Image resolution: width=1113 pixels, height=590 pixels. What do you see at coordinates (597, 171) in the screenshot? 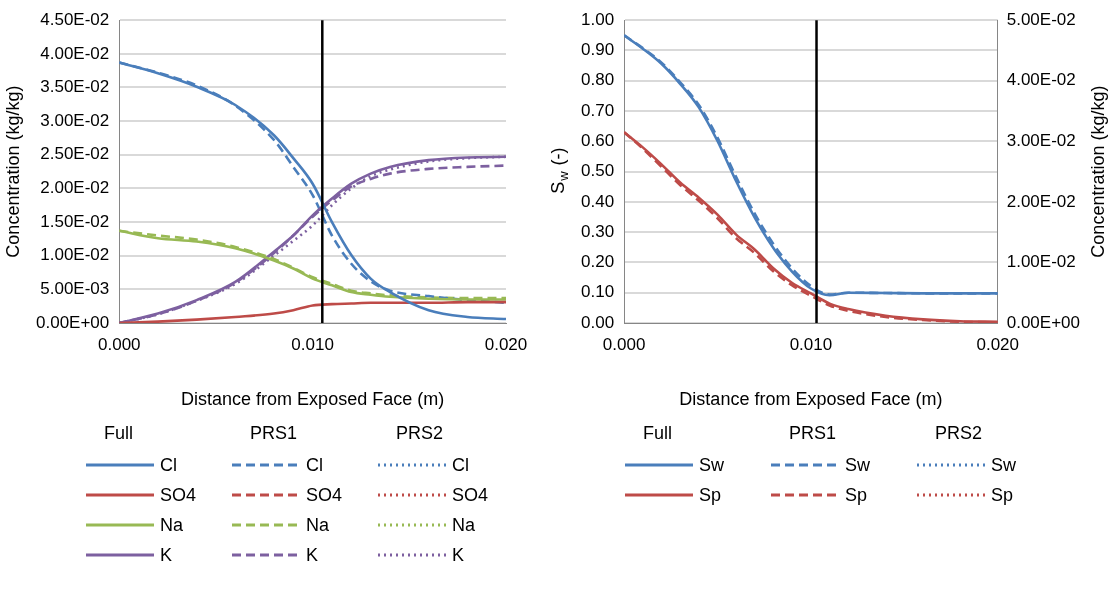
I see `y-tick-label: 0.50` at bounding box center [597, 171].